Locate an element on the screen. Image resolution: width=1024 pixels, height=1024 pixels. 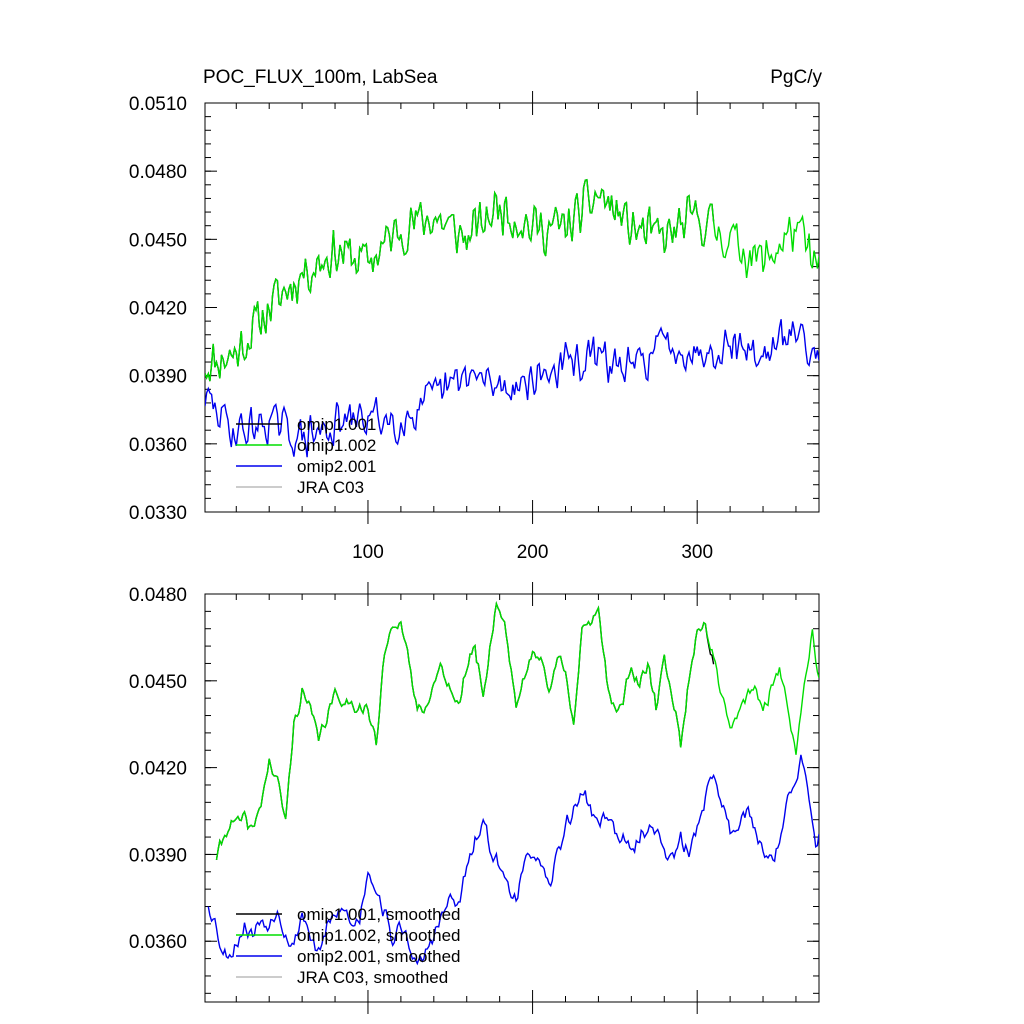
units-label: PgC/y is located at coordinates (796, 77).